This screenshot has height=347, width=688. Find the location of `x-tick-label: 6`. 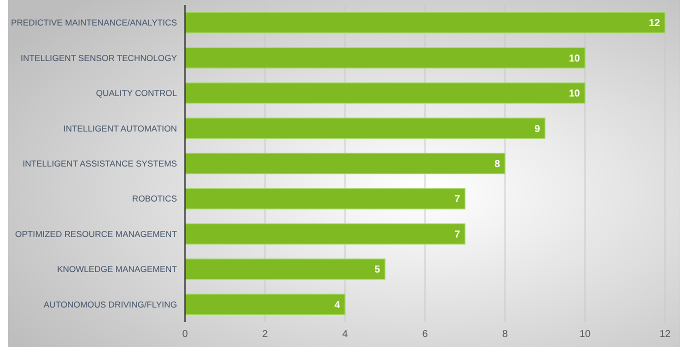

x-tick-label: 6 is located at coordinates (425, 334).